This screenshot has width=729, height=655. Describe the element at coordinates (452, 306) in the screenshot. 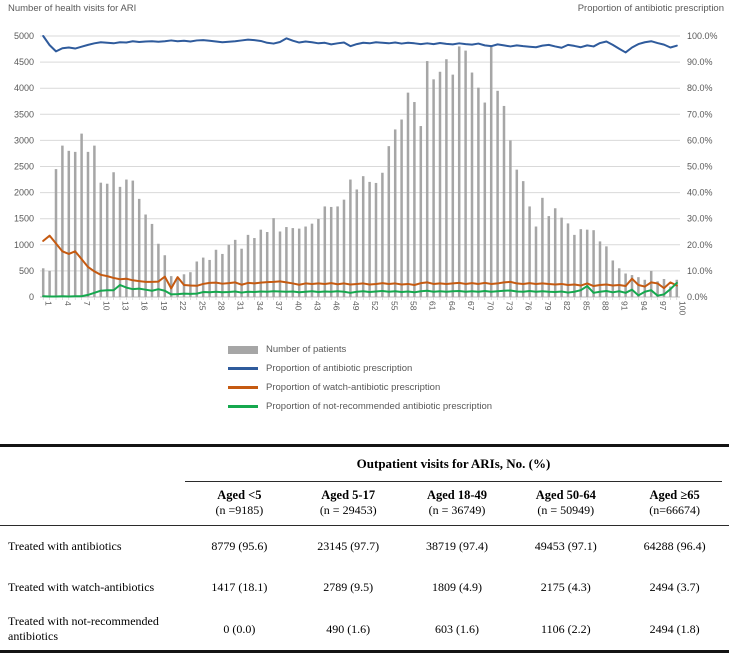

I see `svg-text: 64` at that location.